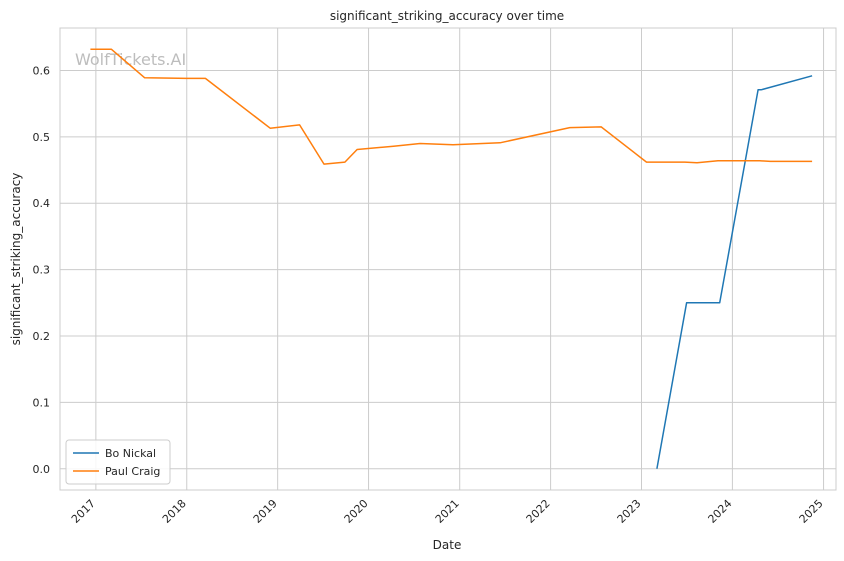 The width and height of the screenshot is (844, 561). What do you see at coordinates (42, 137) in the screenshot?
I see `y-tick-label: 0.5` at bounding box center [42, 137].